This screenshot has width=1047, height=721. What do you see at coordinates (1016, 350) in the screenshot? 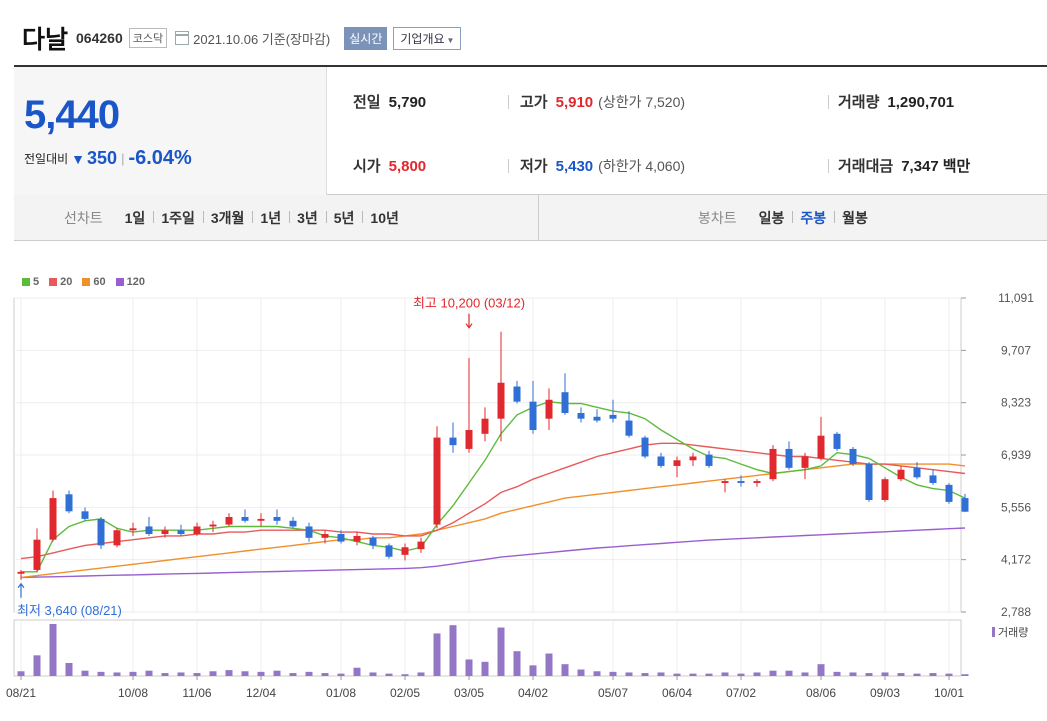
I see `y-tick-label: 9,707` at bounding box center [1016, 350].